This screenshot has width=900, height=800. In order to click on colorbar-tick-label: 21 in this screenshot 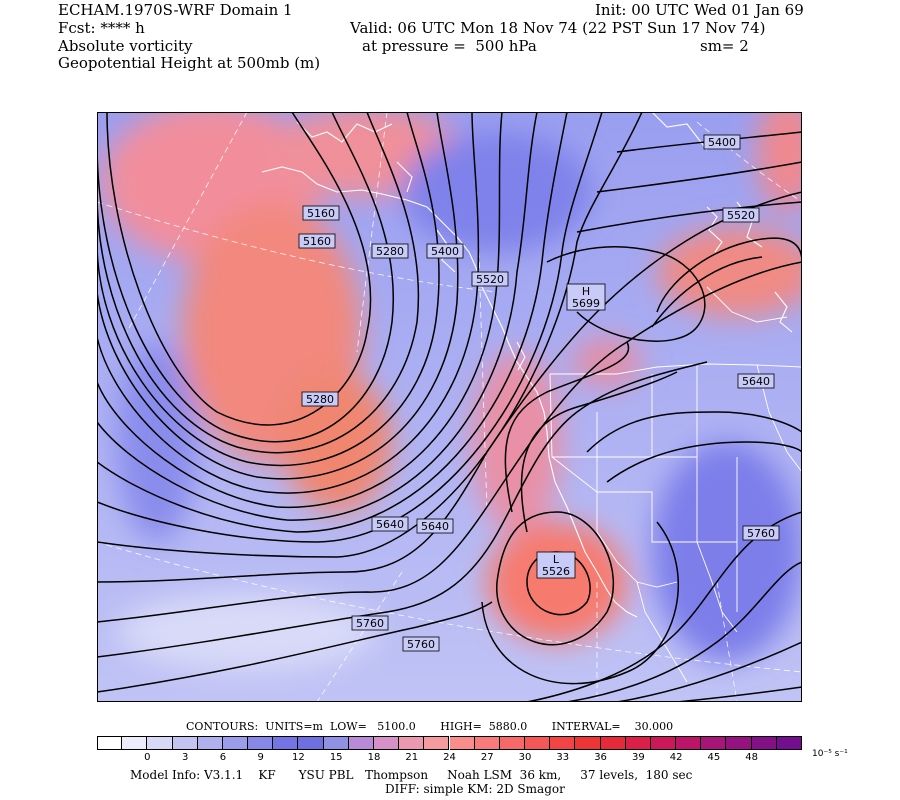, I will do `click(412, 757)`.